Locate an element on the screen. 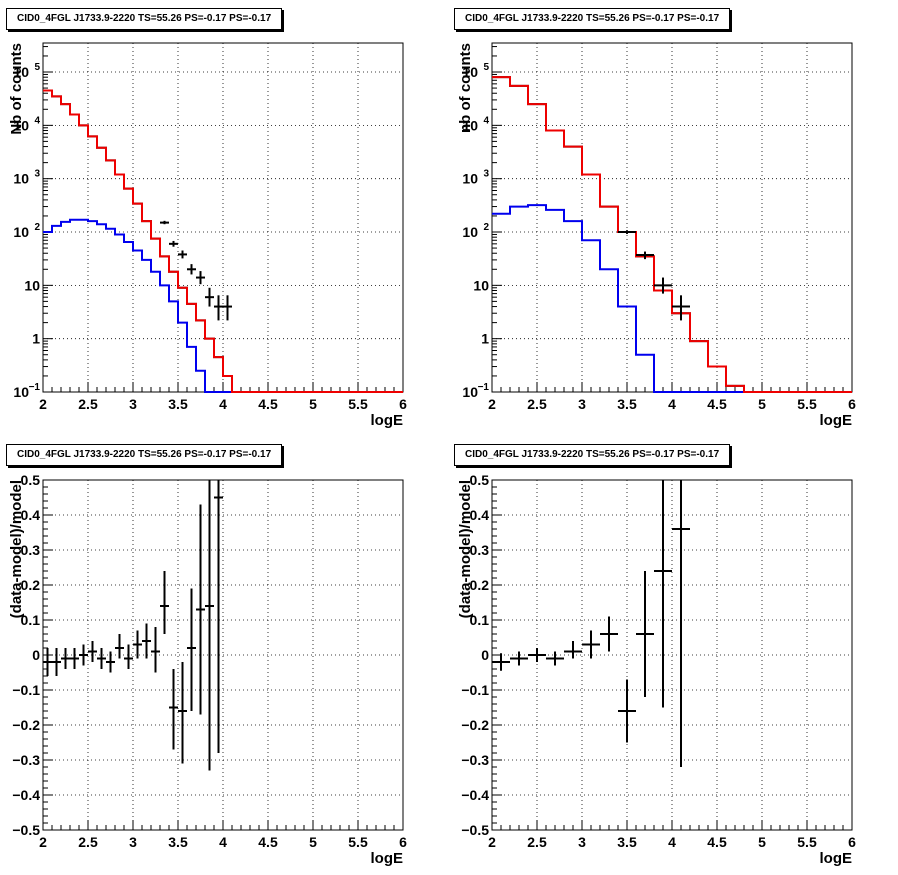  y-tick-label: −0.4 is located at coordinates (26, 795).